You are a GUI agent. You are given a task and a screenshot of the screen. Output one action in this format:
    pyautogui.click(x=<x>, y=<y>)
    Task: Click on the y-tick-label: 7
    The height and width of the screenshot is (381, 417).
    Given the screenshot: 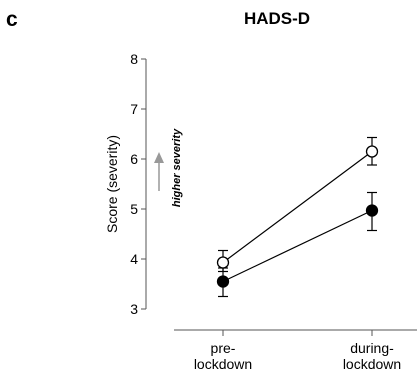 What is the action you would take?
    pyautogui.click(x=134, y=109)
    